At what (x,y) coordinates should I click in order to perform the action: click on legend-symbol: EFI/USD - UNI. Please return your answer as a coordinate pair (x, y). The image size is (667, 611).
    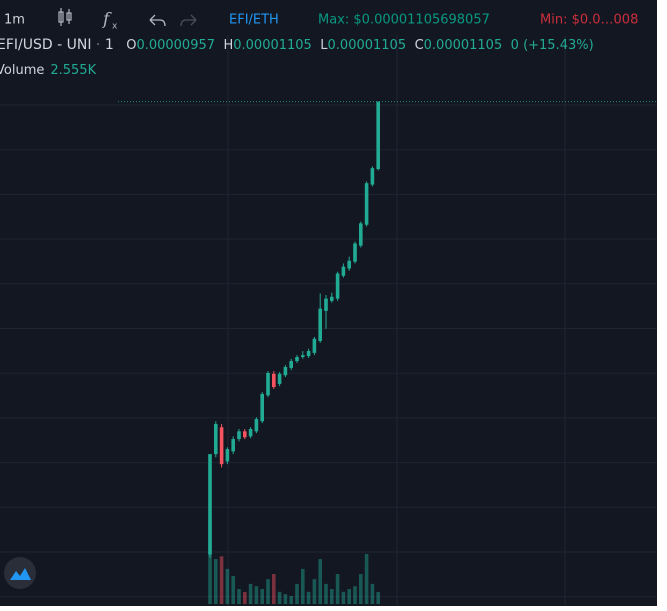
    Looking at the image, I should click on (45, 45).